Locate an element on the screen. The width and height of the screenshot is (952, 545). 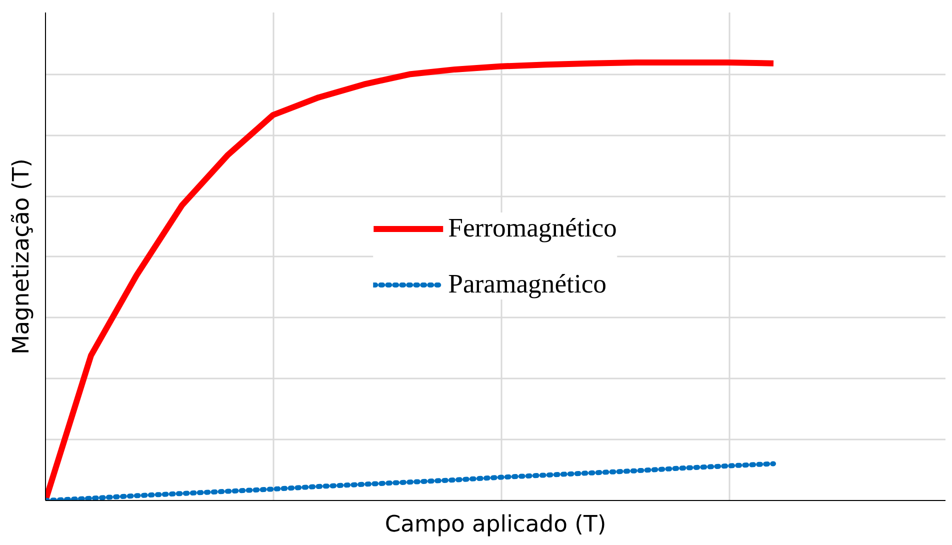
legend-label: Ferromagnético is located at coordinates (532, 228).